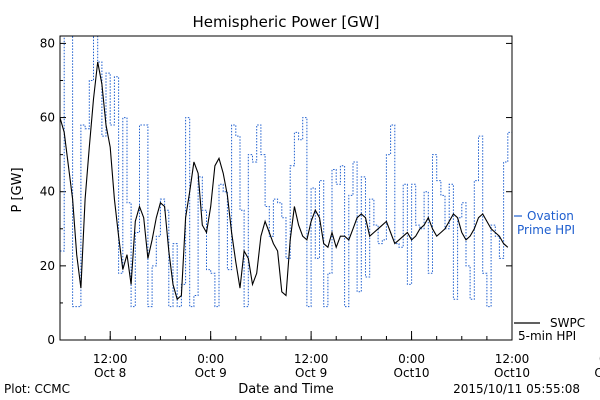  Describe the element at coordinates (17, 189) in the screenshot. I see `y-axis-label: P [GW]` at that location.